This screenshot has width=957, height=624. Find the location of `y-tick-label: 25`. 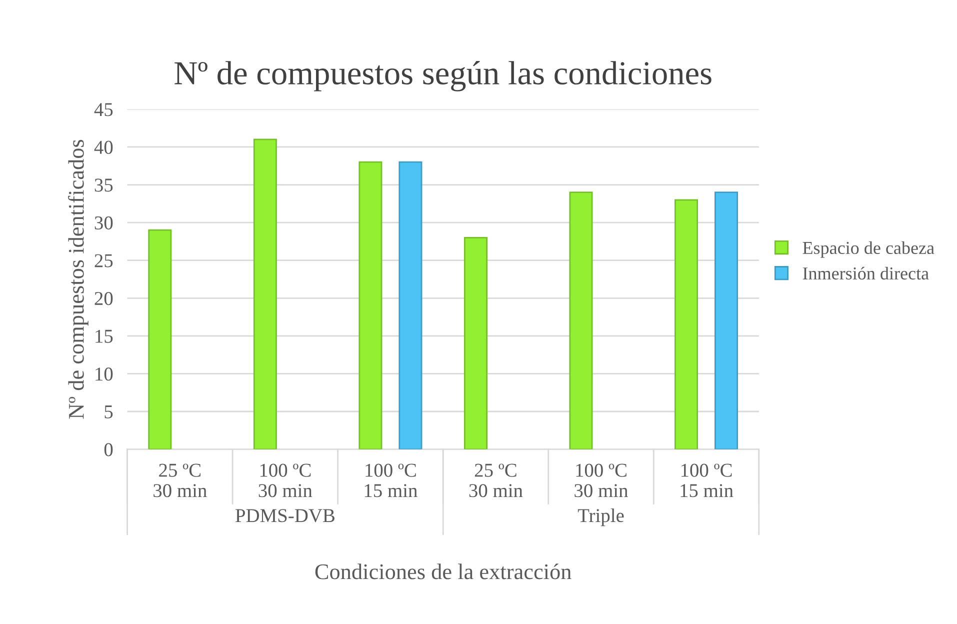

y-tick-label: 25 is located at coordinates (103, 261).